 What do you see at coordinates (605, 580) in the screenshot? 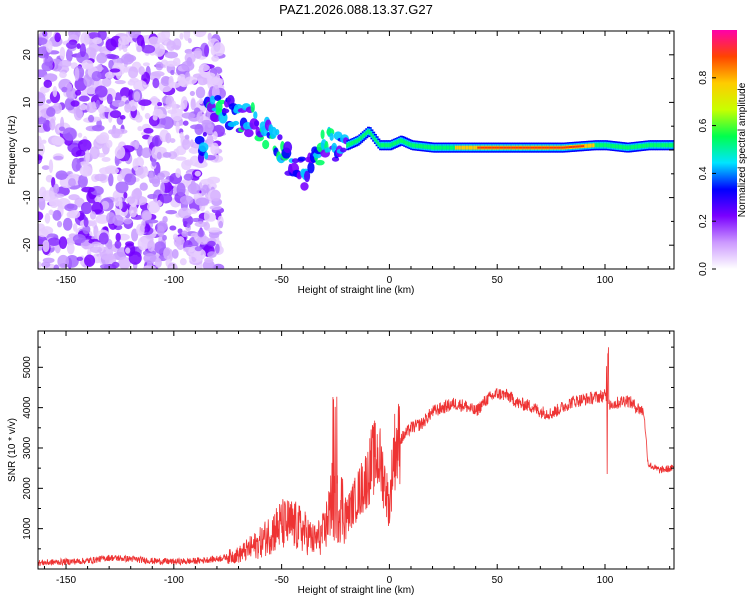
I see `snr-xtick-label: 100` at bounding box center [605, 580].